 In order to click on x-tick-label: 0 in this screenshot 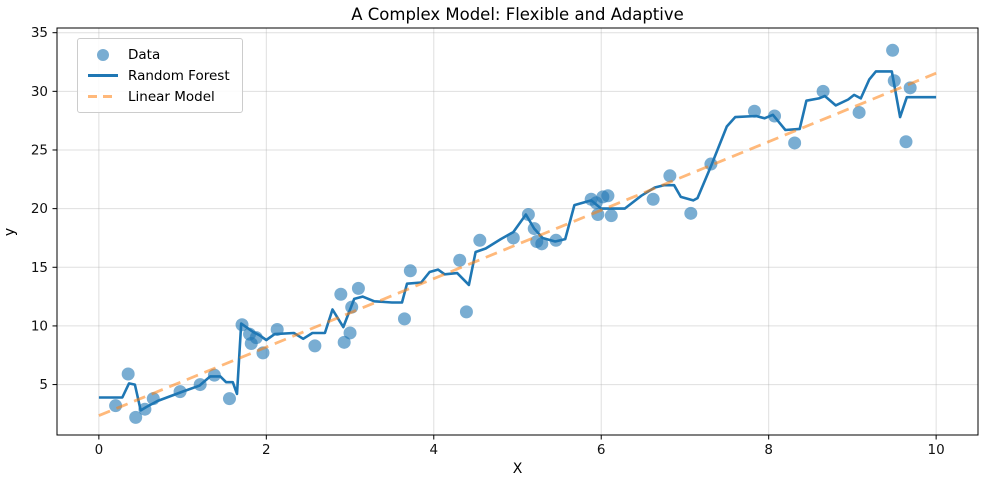, I will do `click(99, 450)`.